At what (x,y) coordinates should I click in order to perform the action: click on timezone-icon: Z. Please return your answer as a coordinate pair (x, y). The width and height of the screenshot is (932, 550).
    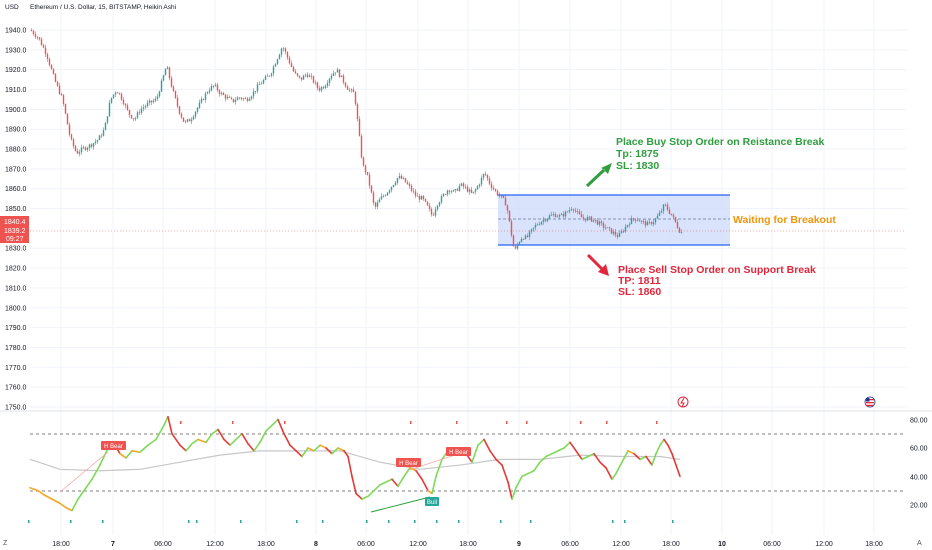
    Looking at the image, I should click on (5, 543).